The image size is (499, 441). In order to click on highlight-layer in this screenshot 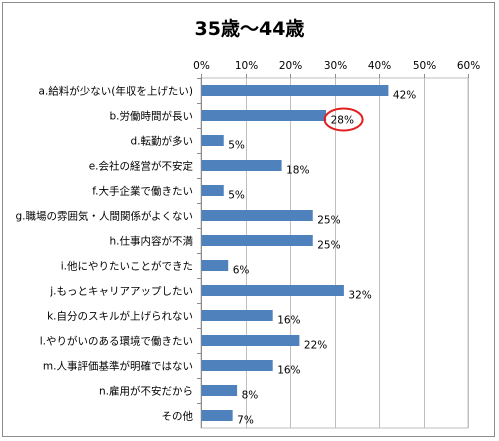, I will do `click(343, 119)`.